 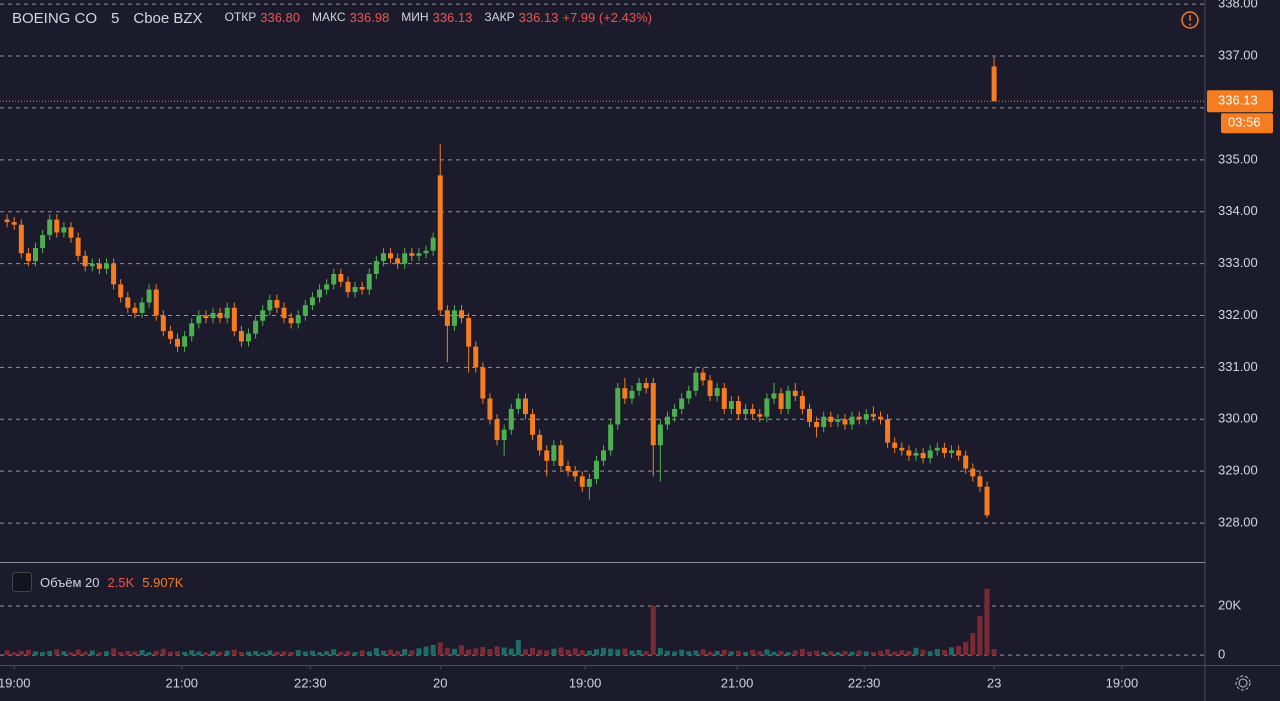 What do you see at coordinates (1238, 5) in the screenshot?
I see `y-tick-label: 338.00` at bounding box center [1238, 5].